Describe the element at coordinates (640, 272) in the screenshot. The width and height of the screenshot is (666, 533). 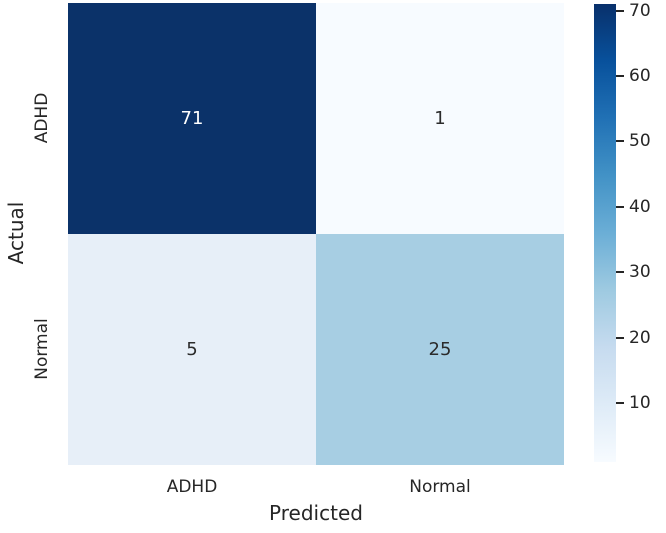
I see `colorbar-tick-label: 30` at that location.